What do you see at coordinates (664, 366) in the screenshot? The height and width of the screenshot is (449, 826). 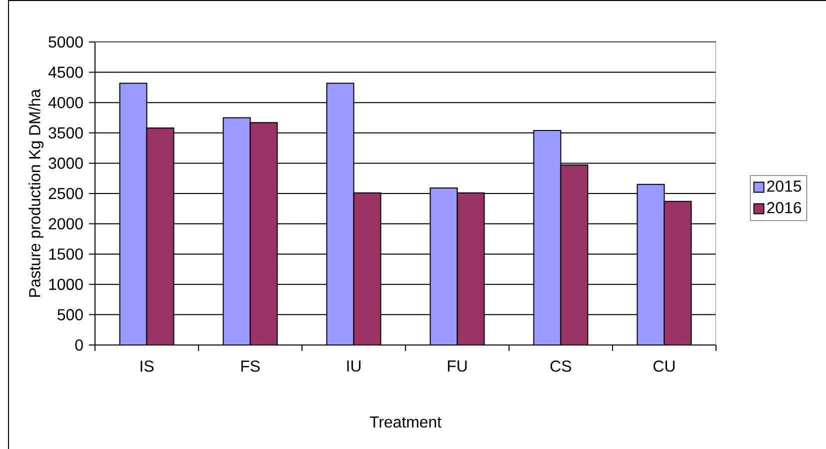 I see `x-tick-label: CU` at bounding box center [664, 366].